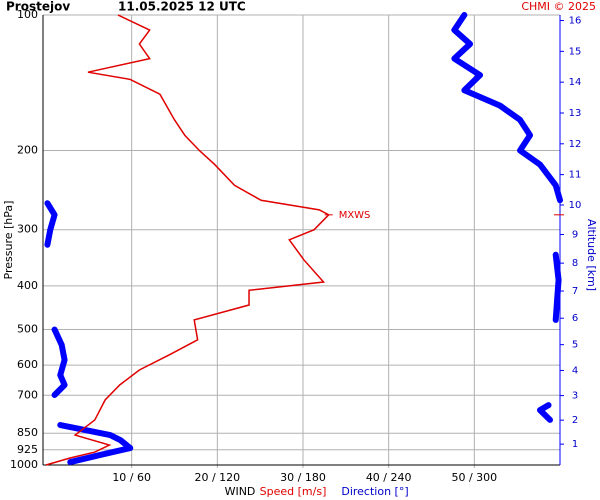  I want to click on y-tick-label: 850, so click(27, 432).